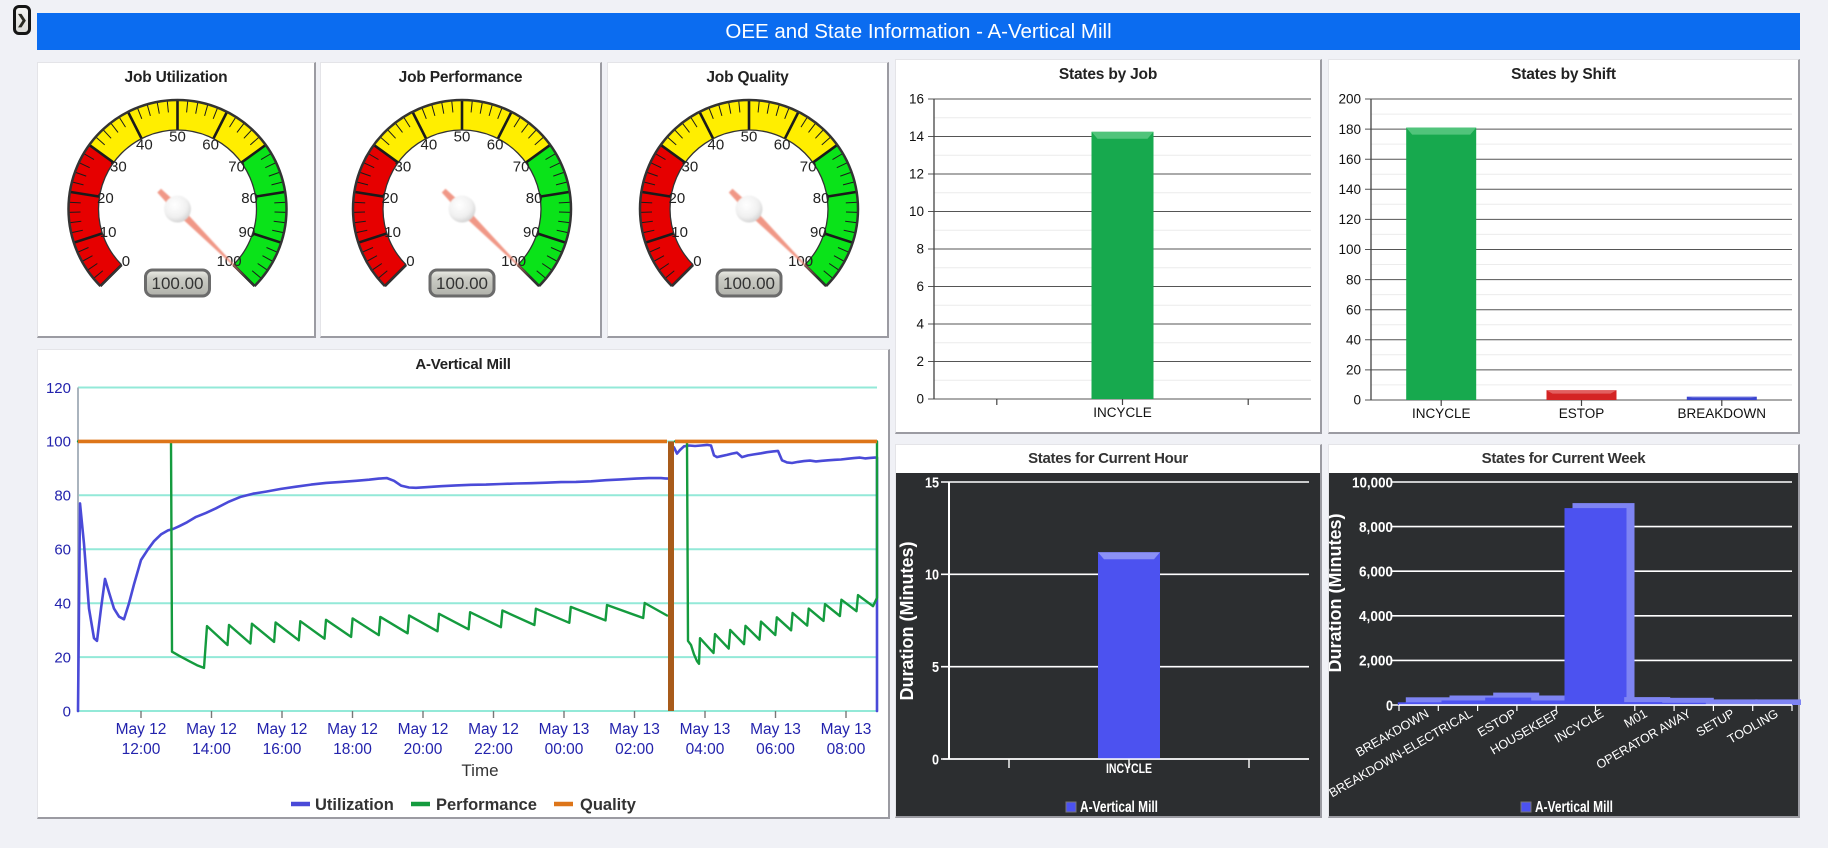 The width and height of the screenshot is (1828, 848). What do you see at coordinates (1376, 616) in the screenshot?
I see `svg-text: 4,000` at bounding box center [1376, 616].